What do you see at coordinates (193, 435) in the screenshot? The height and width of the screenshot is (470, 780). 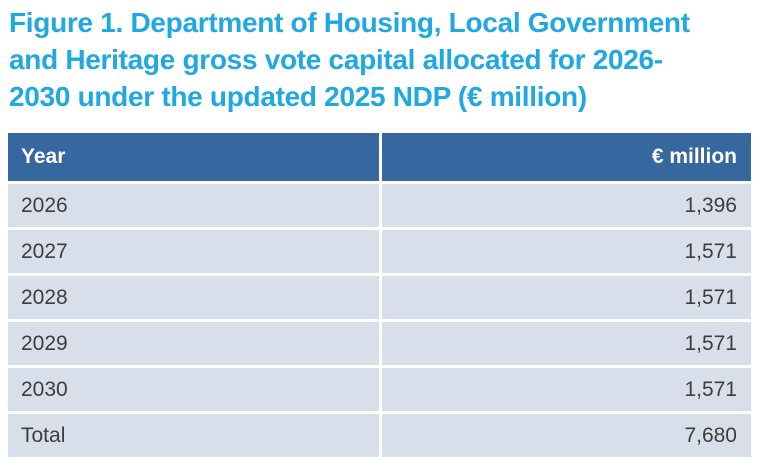 I see `total-label-cell: Total` at bounding box center [193, 435].